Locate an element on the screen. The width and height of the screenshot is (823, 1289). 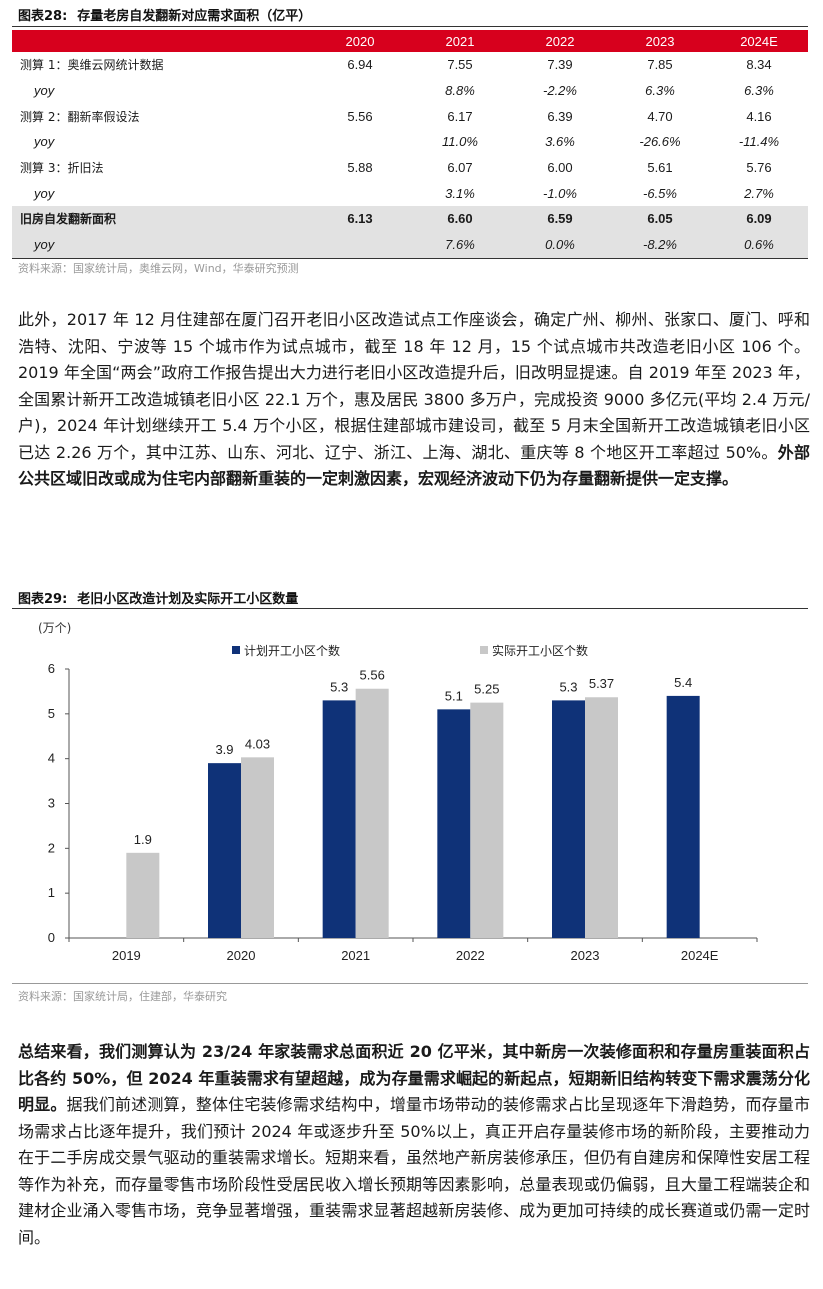
table-cell: 6.60 is located at coordinates (460, 219).